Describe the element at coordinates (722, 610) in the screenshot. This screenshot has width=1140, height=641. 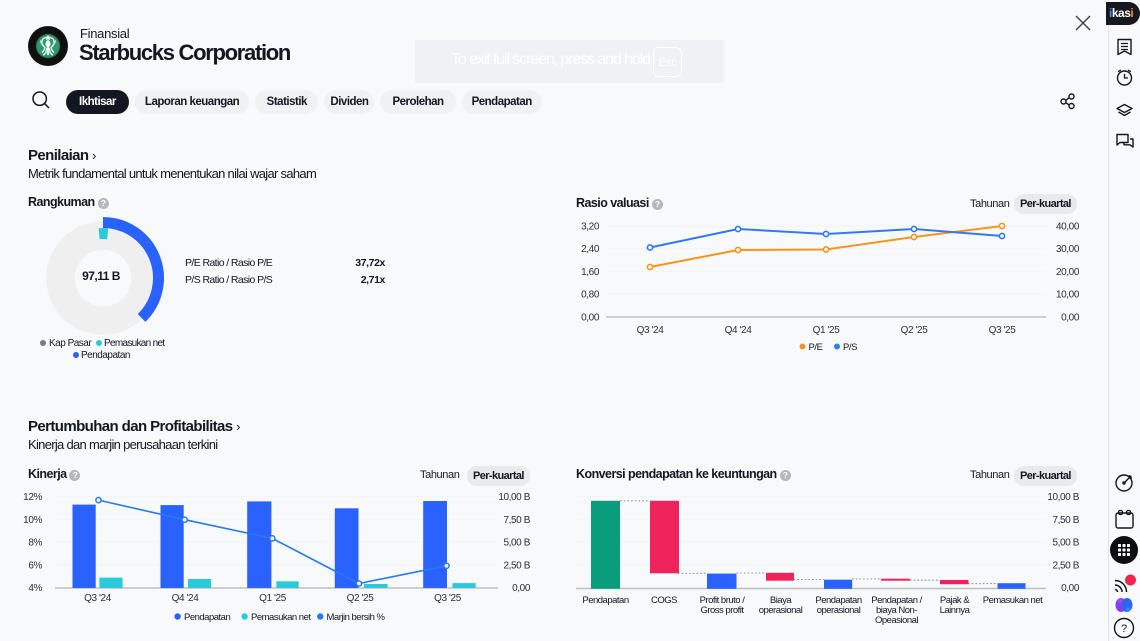
I see `svg-text: Gross profit` at that location.